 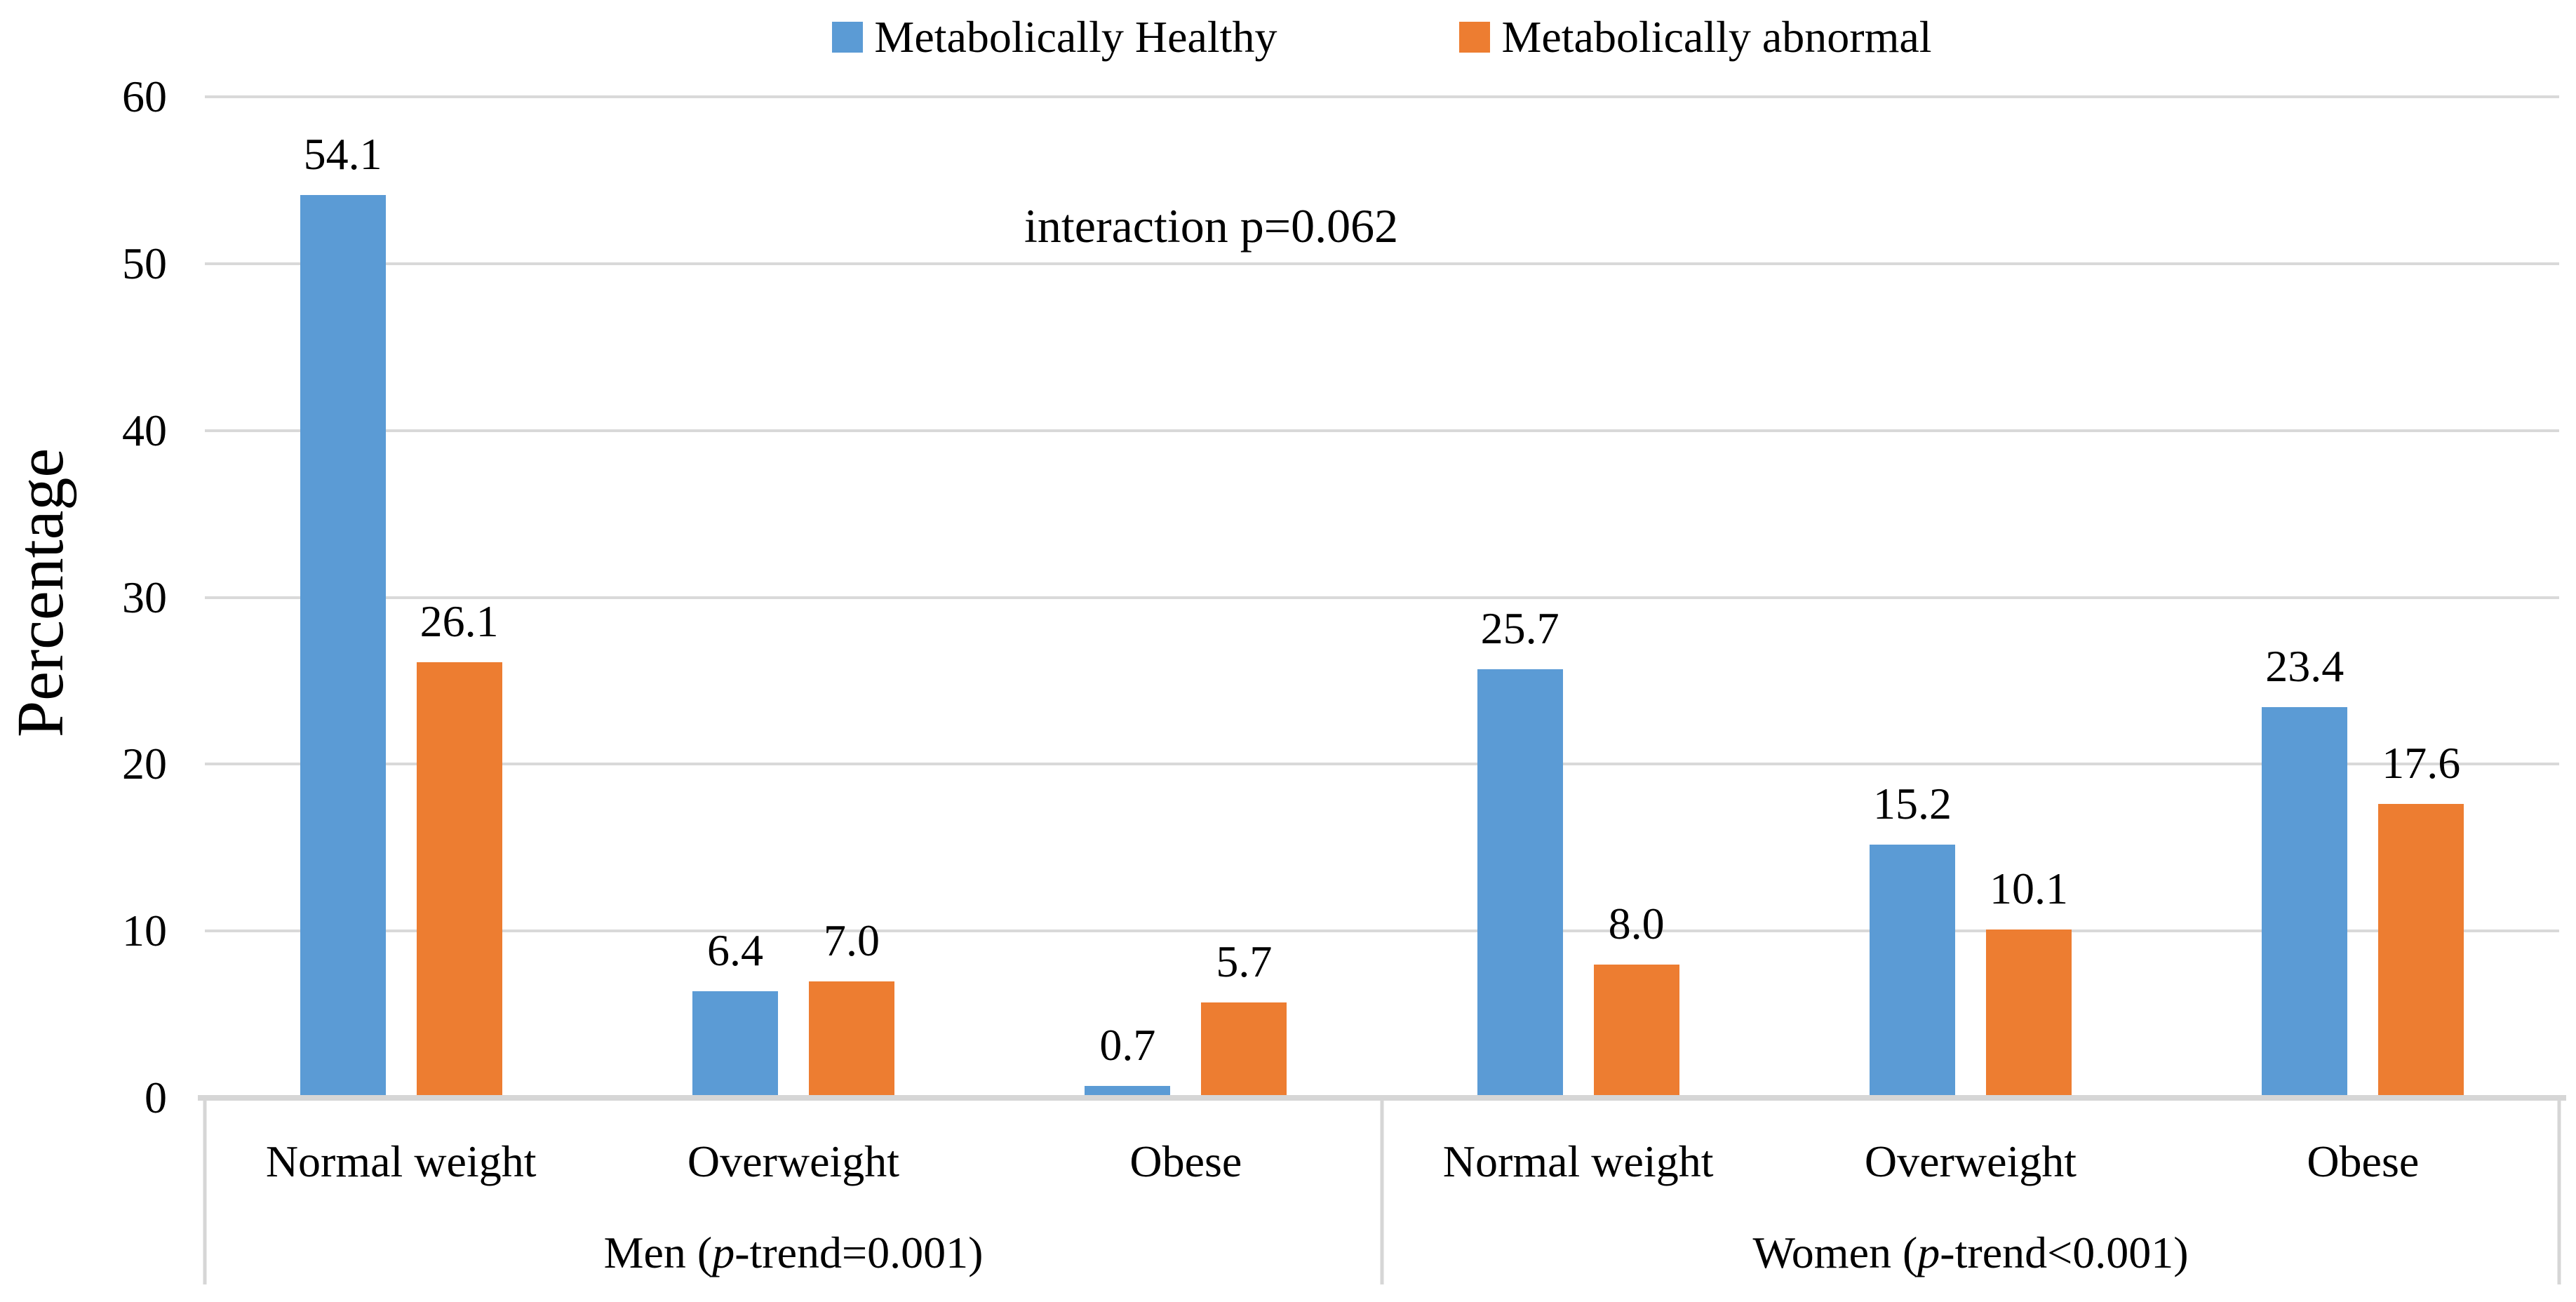 I want to click on bar-value-label: 25.7, so click(x=1519, y=628).